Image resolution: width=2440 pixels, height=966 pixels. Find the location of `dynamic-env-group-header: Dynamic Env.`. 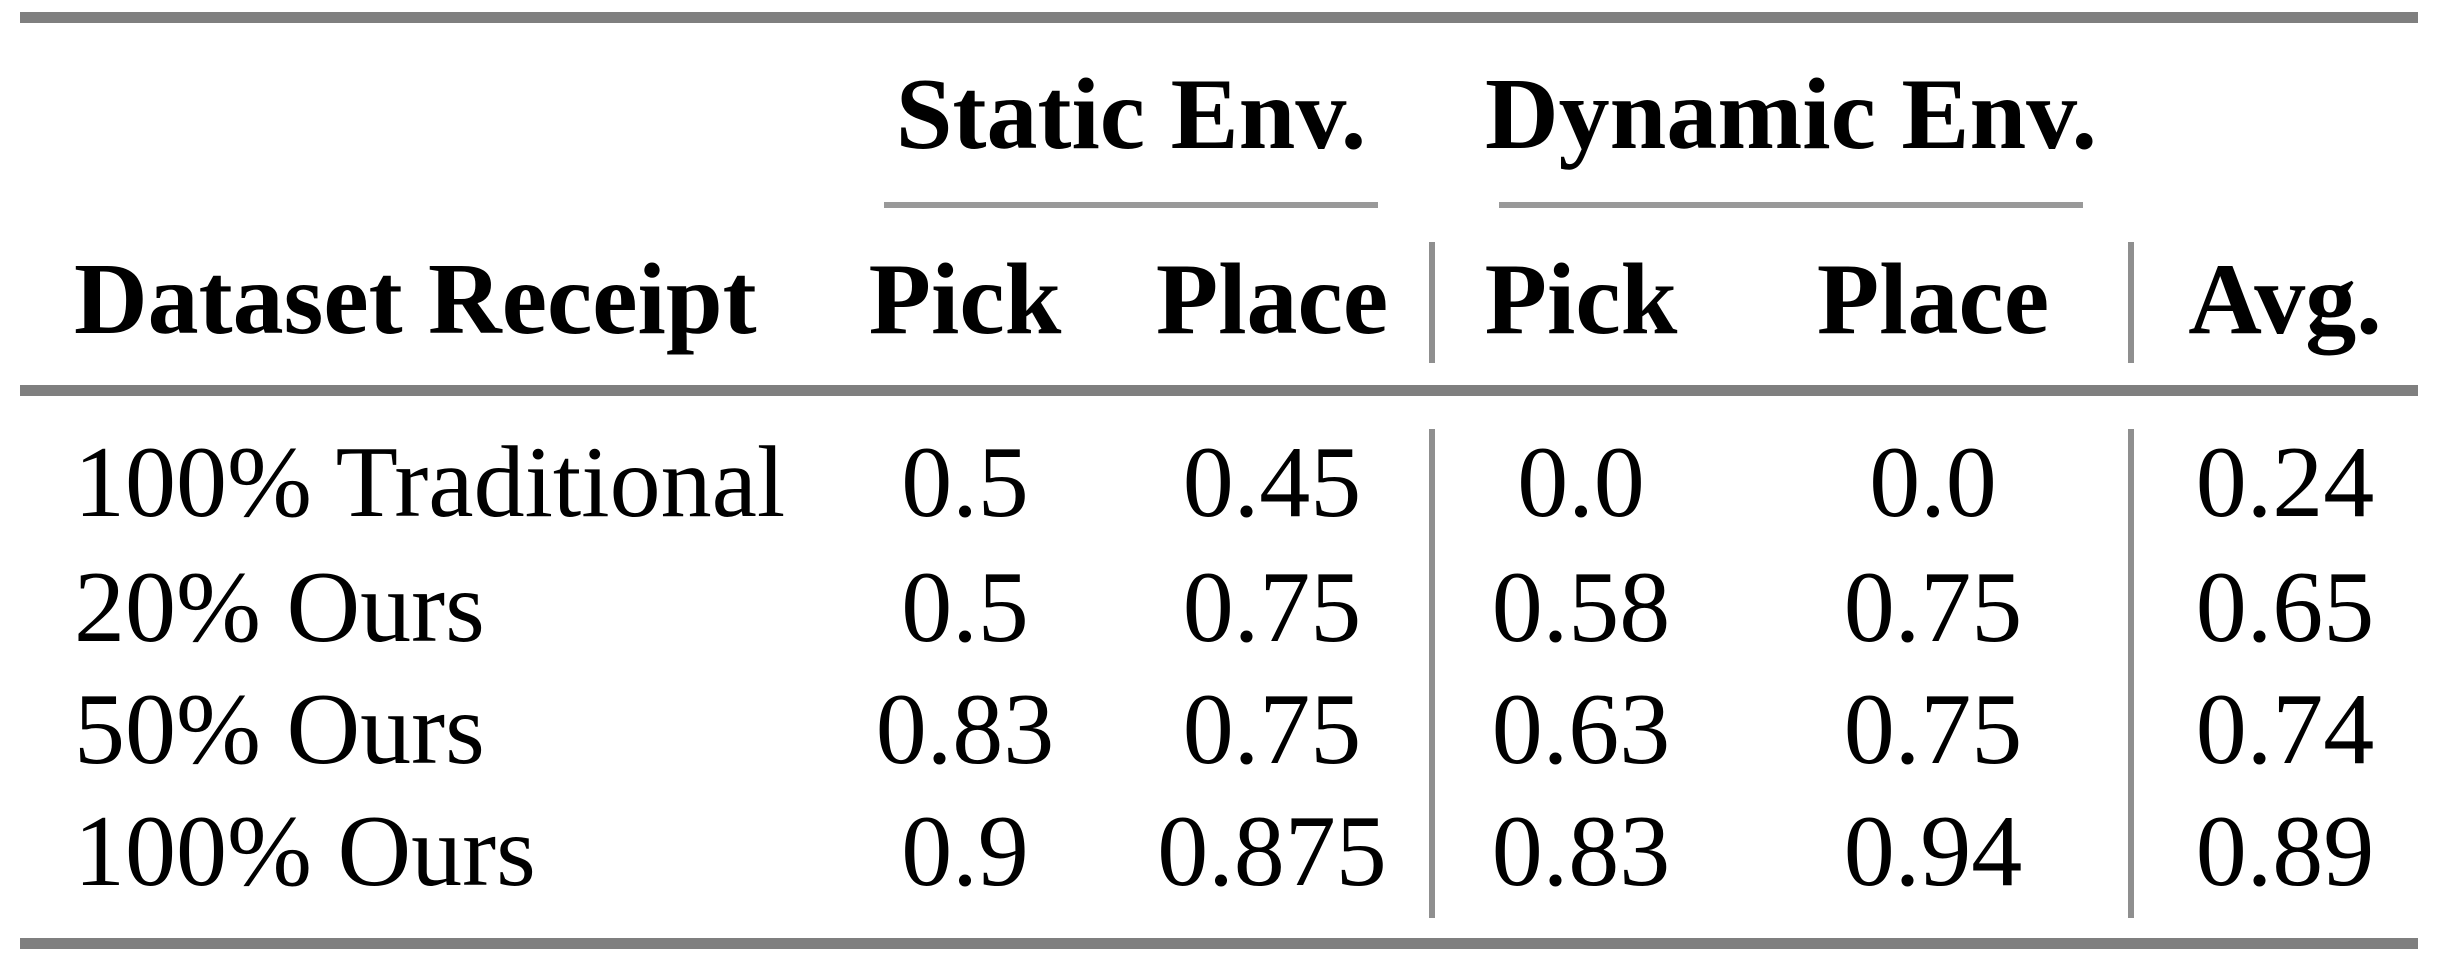

dynamic-env-group-header: Dynamic Env. is located at coordinates (1791, 114).